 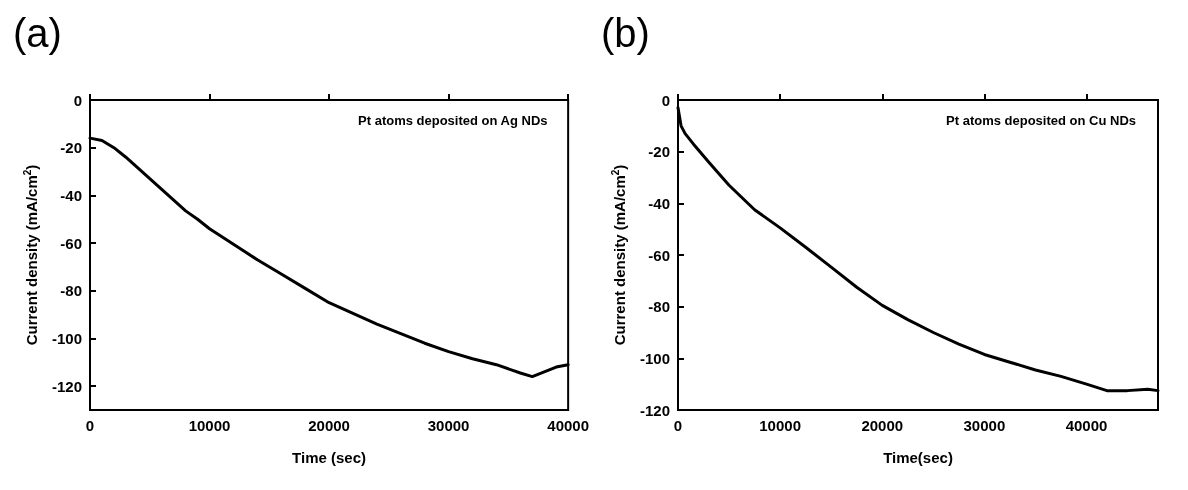 What do you see at coordinates (453, 120) in the screenshot?
I see `annotation: Pt atoms deposited on Ag NDs` at bounding box center [453, 120].